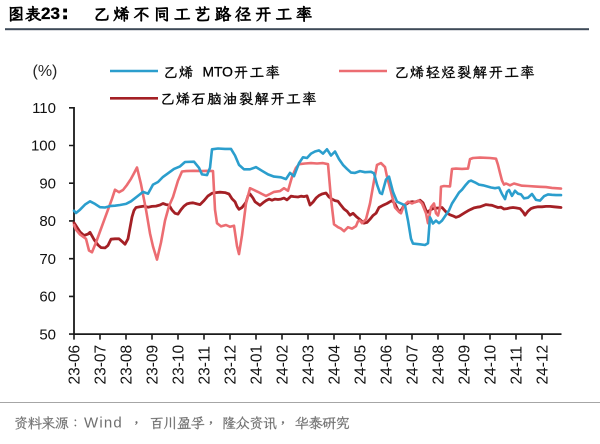 The height and width of the screenshot is (444, 600). I want to click on svg-text: 60, so click(47, 297).